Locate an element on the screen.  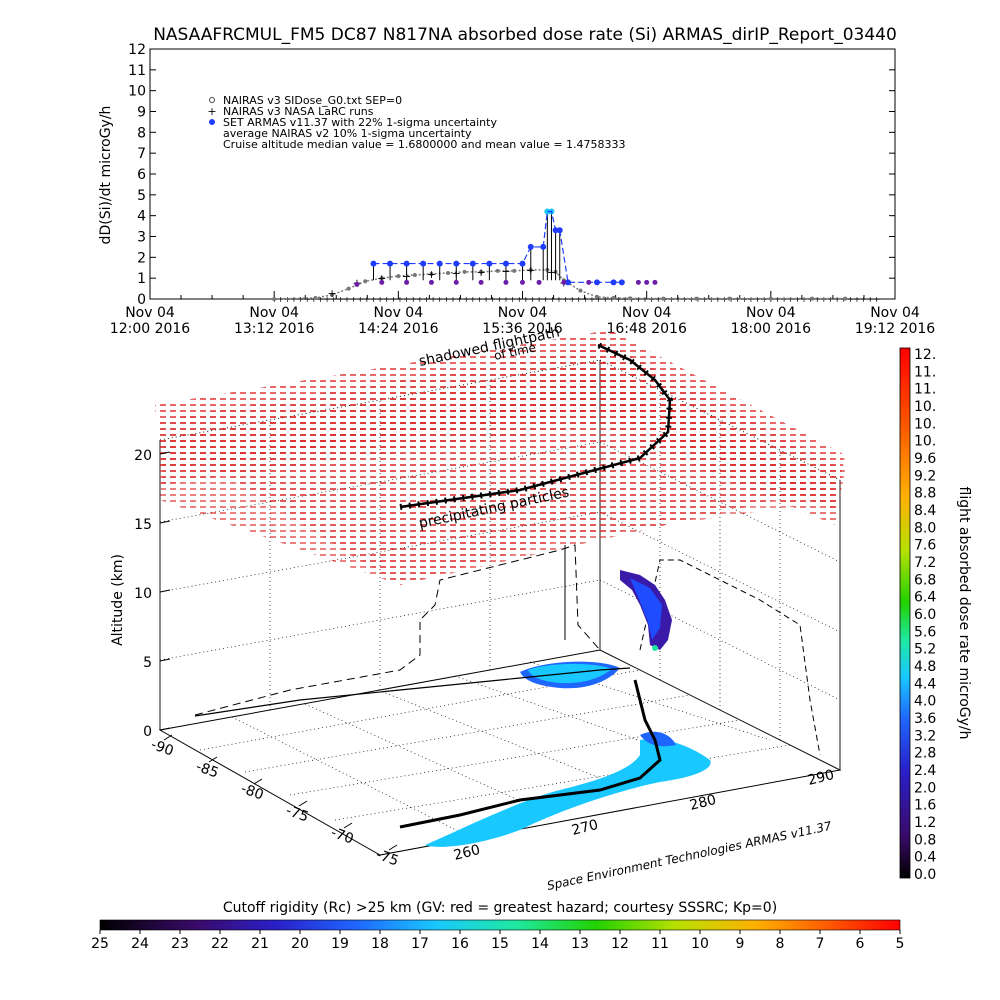
rigidity-tick-label: 12 is located at coordinates (620, 944).